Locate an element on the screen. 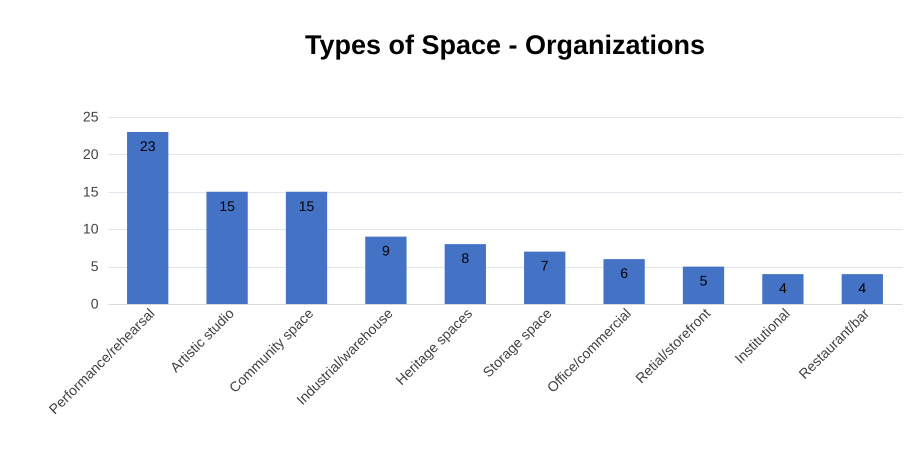 The width and height of the screenshot is (924, 472). y-tick-label: 5 is located at coordinates (94, 266).